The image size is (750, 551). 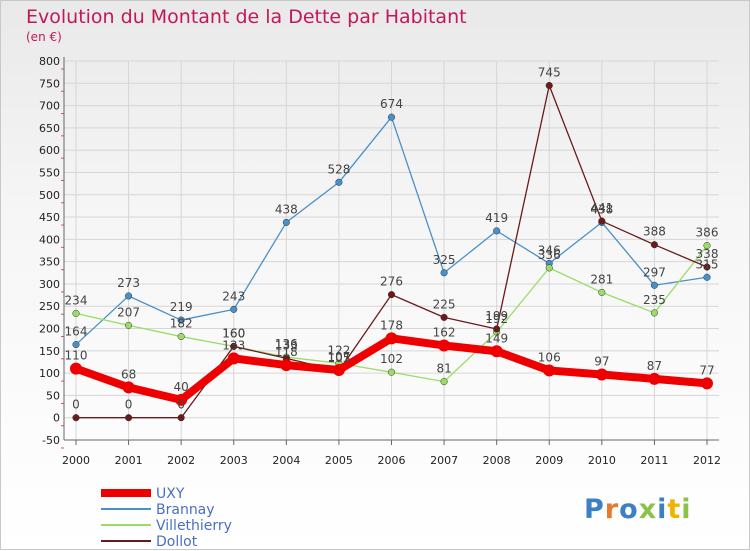 I want to click on data-label-dollot: 225, so click(x=444, y=304).